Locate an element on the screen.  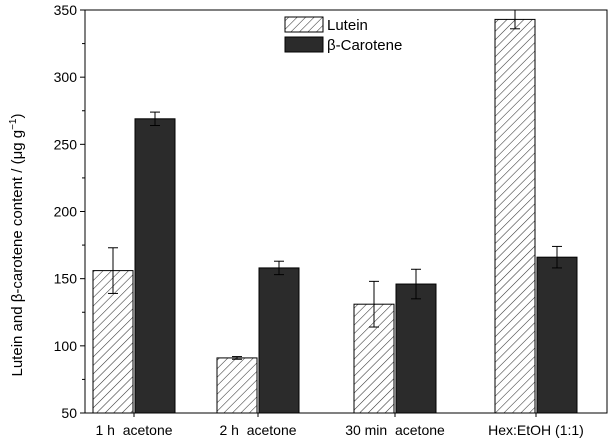
y-tick-label: 200 is located at coordinates (66, 212).